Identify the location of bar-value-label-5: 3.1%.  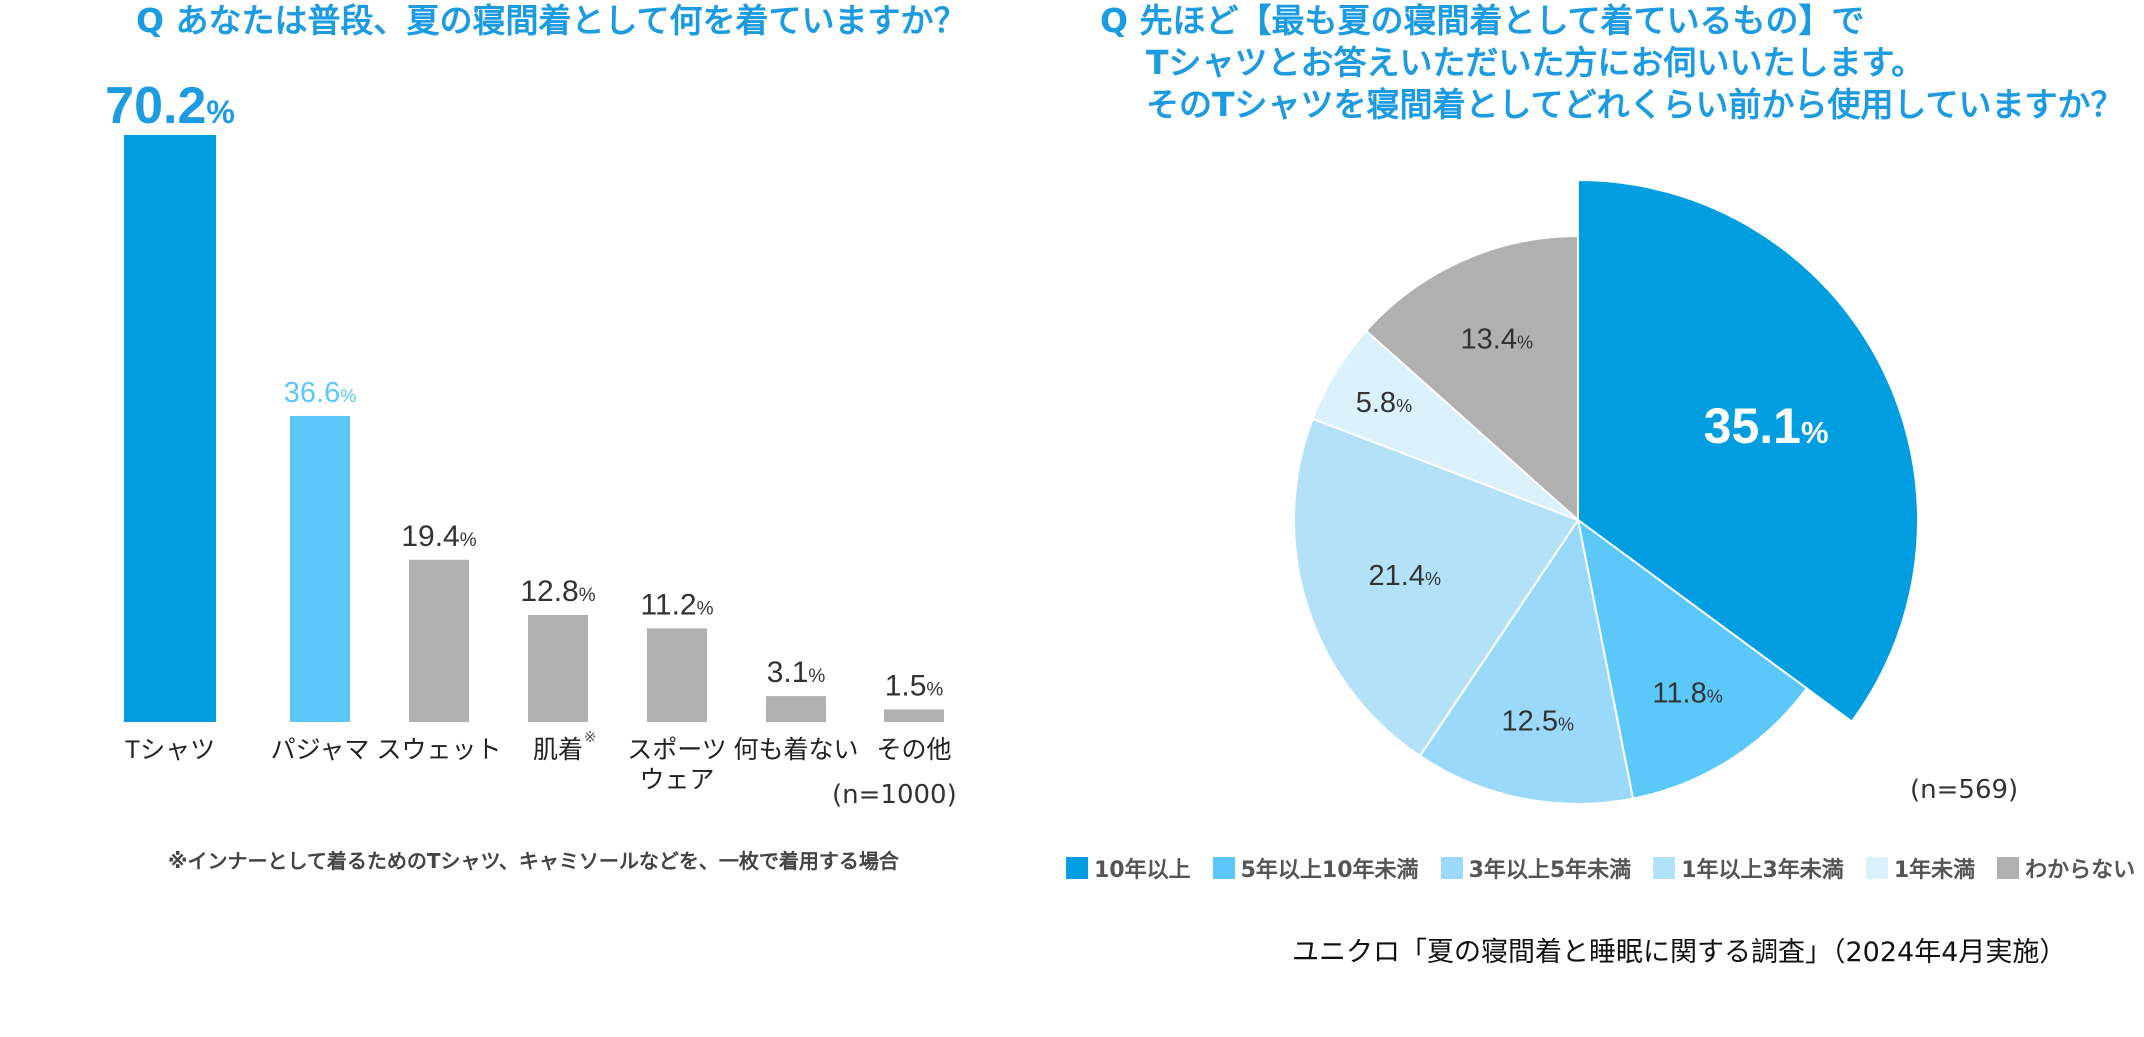
(796, 672).